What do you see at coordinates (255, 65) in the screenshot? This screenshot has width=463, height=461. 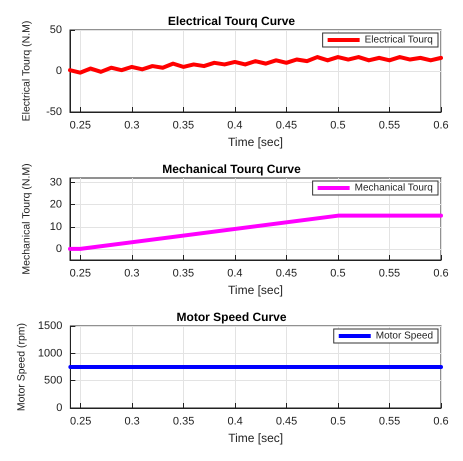 I see `line-series` at bounding box center [255, 65].